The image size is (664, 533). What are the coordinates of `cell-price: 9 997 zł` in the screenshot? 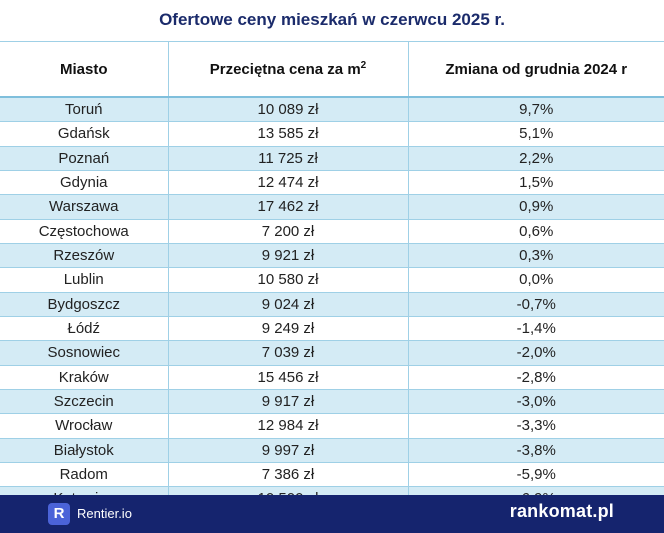 It's located at (288, 450).